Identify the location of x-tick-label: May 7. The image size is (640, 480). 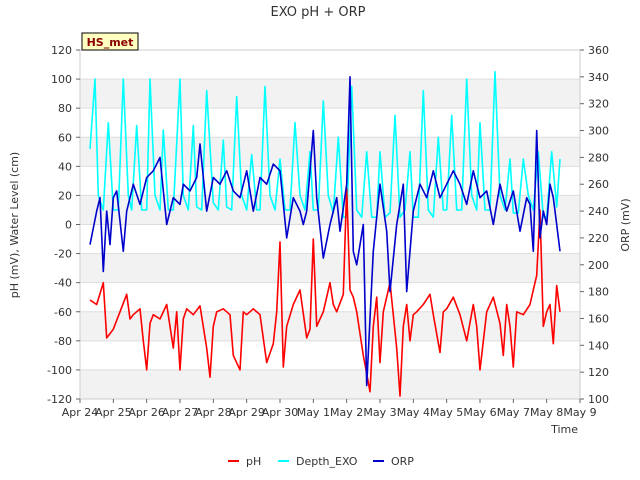
(513, 412).